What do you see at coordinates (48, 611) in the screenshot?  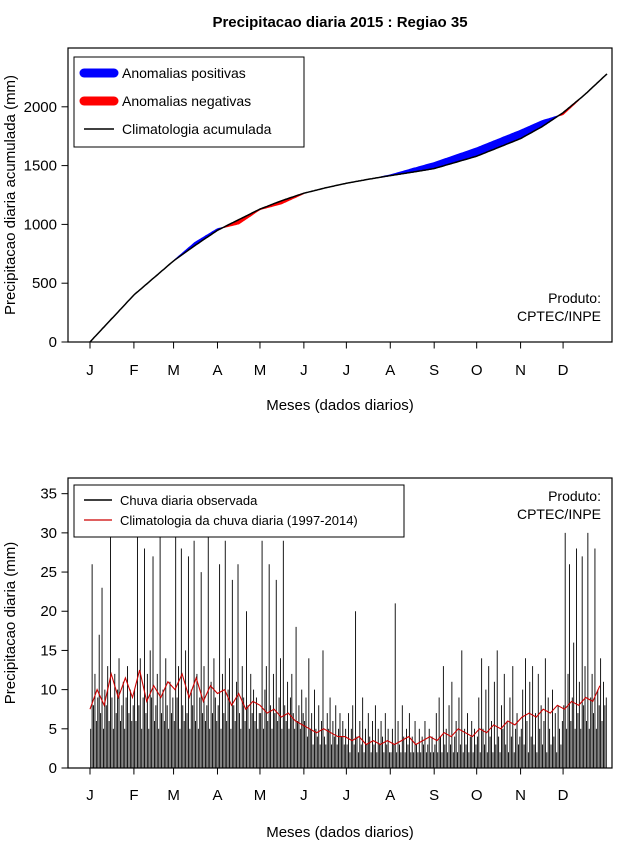 I see `y-axis-tick-label: 20` at bounding box center [48, 611].